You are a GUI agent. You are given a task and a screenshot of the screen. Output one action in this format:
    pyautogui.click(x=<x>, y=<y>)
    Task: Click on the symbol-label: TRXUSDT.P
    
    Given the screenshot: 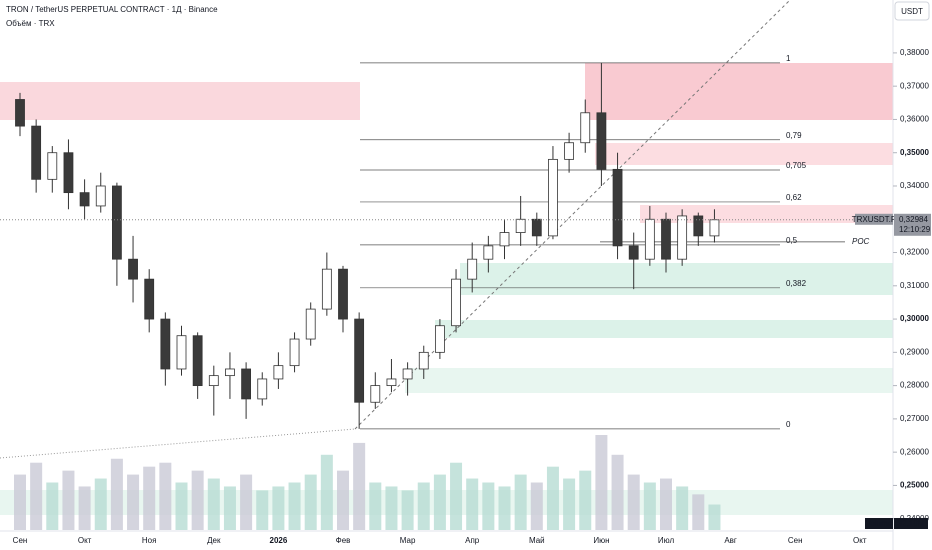 What is the action you would take?
    pyautogui.click(x=874, y=219)
    